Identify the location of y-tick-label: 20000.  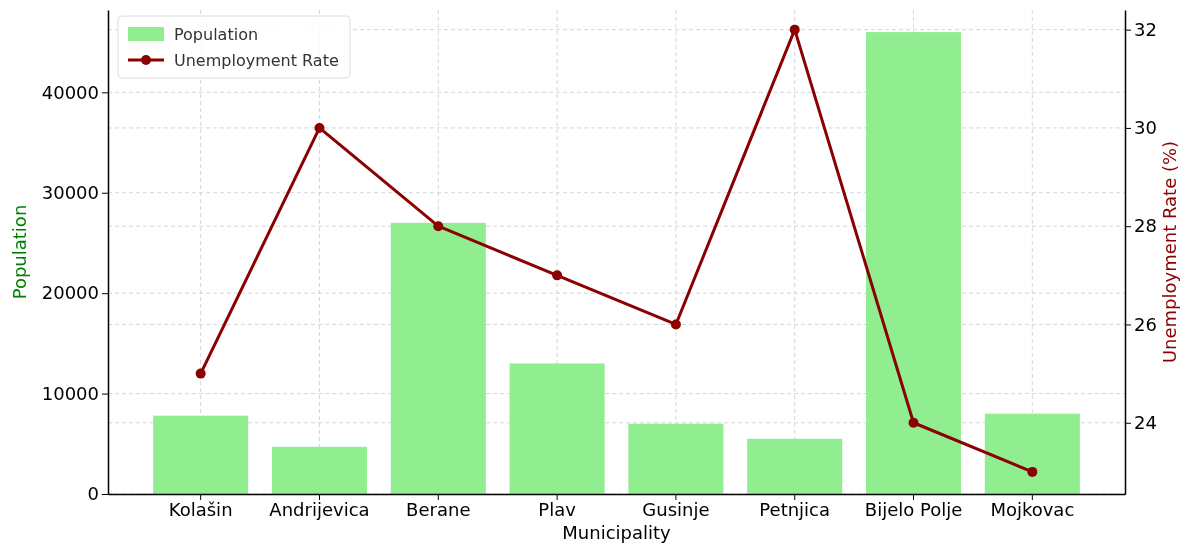
(70, 293).